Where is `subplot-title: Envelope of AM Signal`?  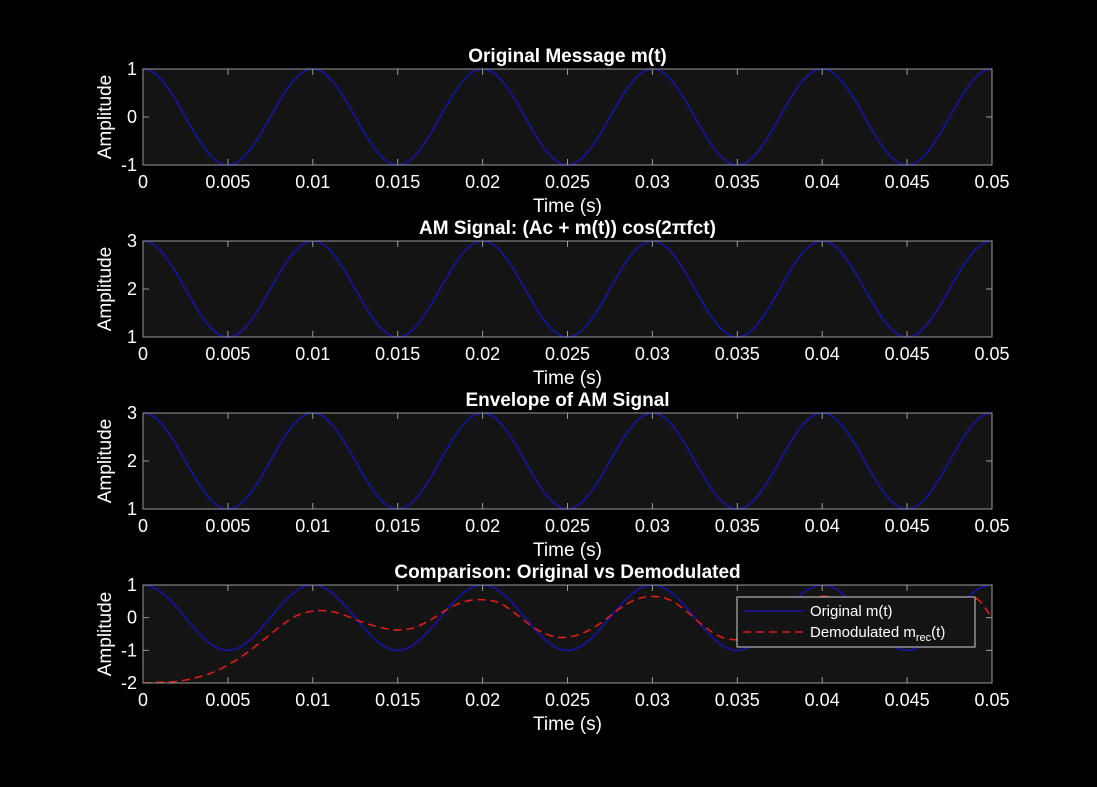 subplot-title: Envelope of AM Signal is located at coordinates (567, 400).